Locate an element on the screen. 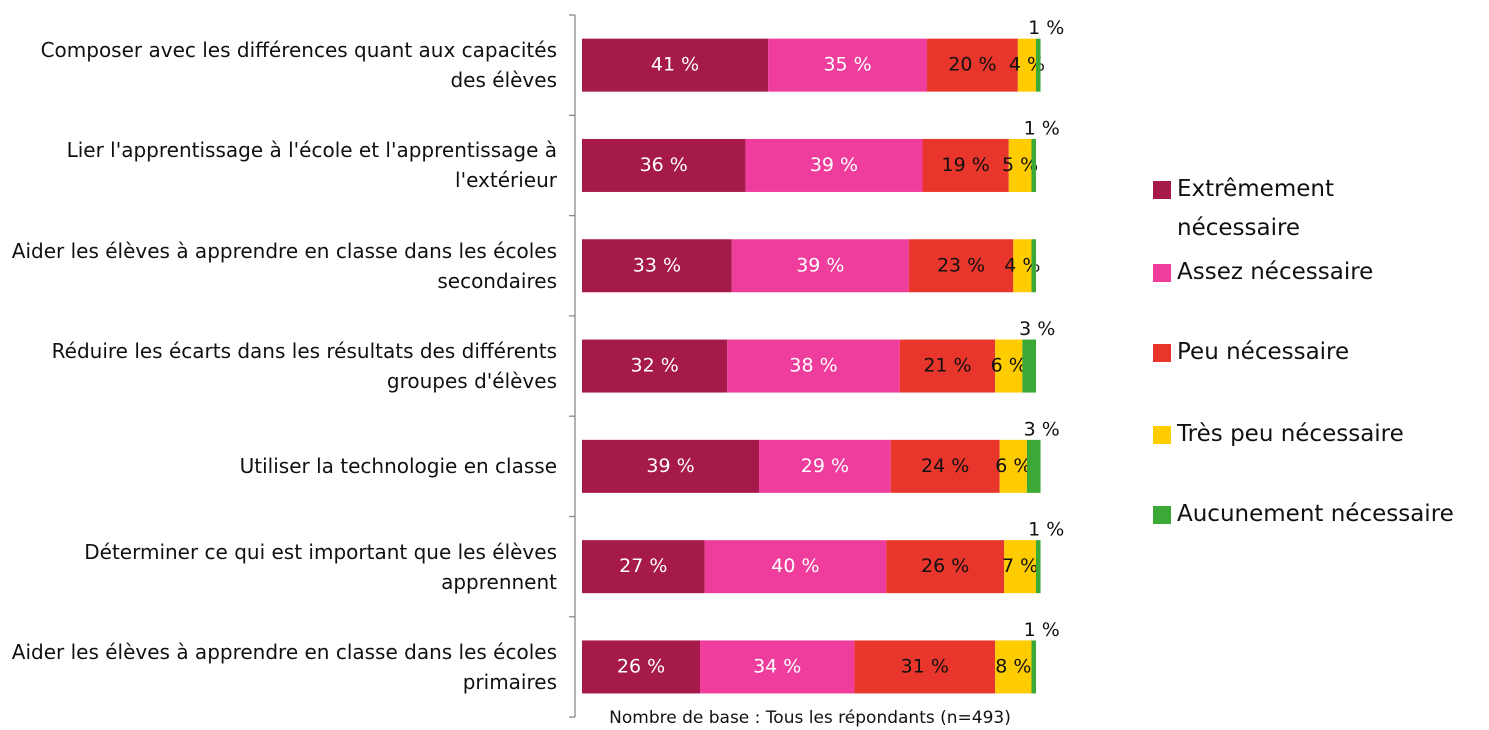 Image resolution: width=1489 pixels, height=730 pixels. legend-label: Peu nécessaire is located at coordinates (1263, 352).